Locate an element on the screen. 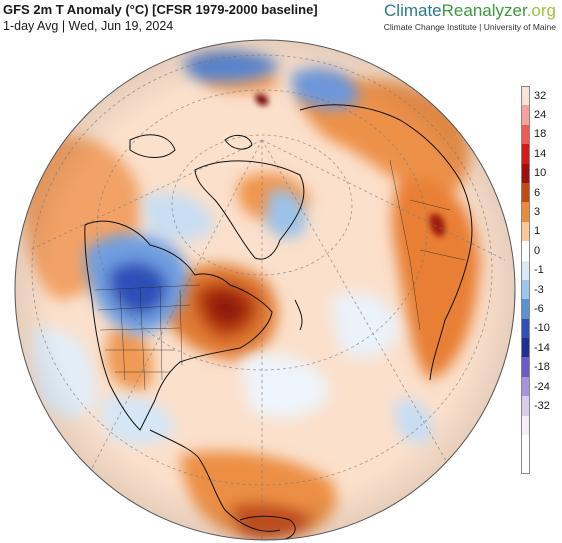  logo-part-2: Reanalyzer is located at coordinates (484, 10).